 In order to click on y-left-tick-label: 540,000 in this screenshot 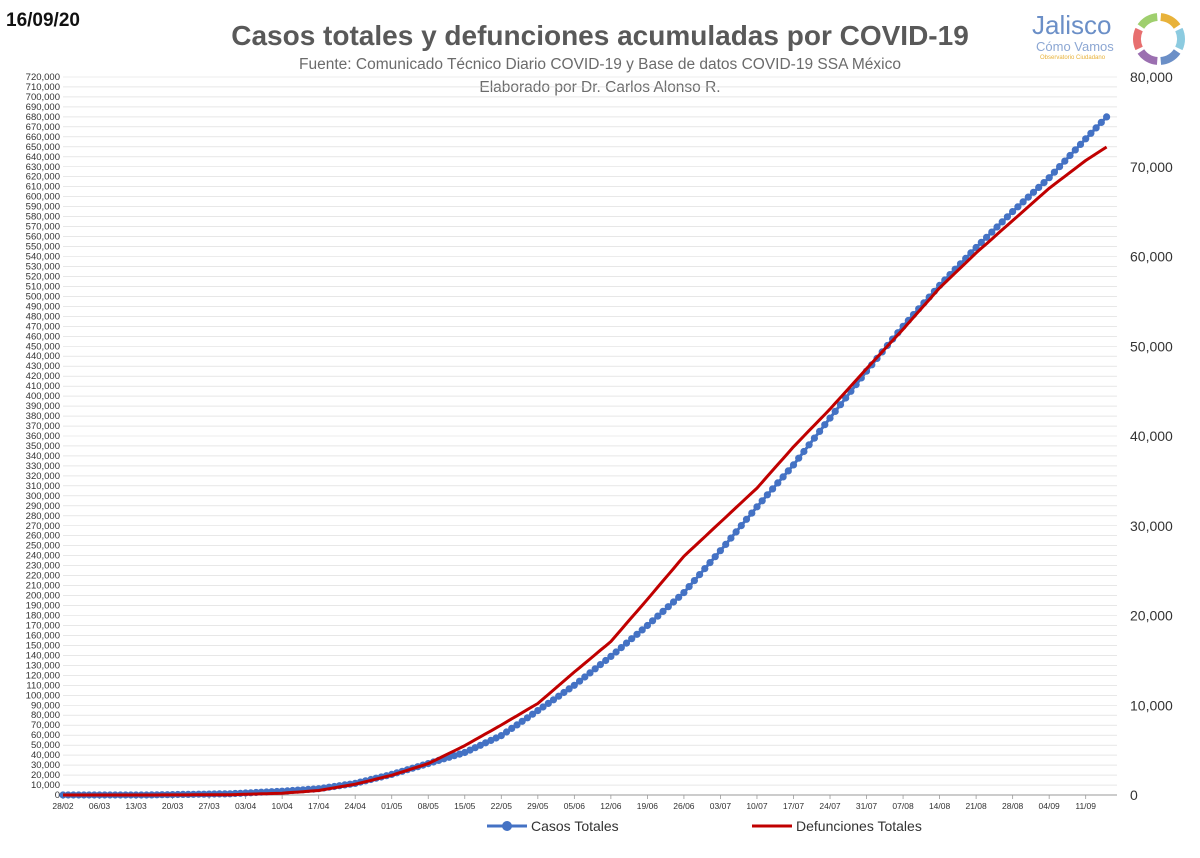, I will do `click(43, 257)`.